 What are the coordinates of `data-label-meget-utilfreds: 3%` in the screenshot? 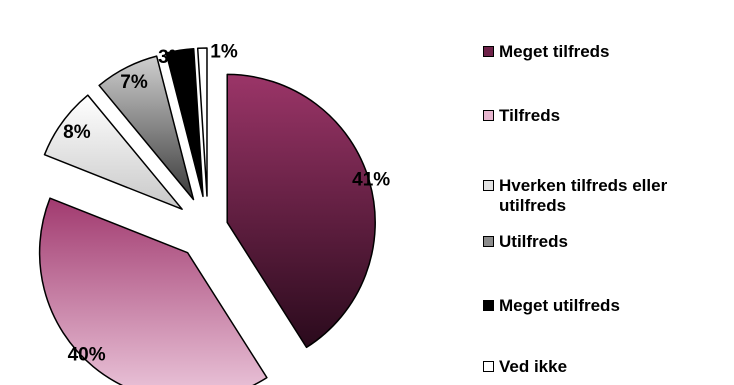 It's located at (172, 57).